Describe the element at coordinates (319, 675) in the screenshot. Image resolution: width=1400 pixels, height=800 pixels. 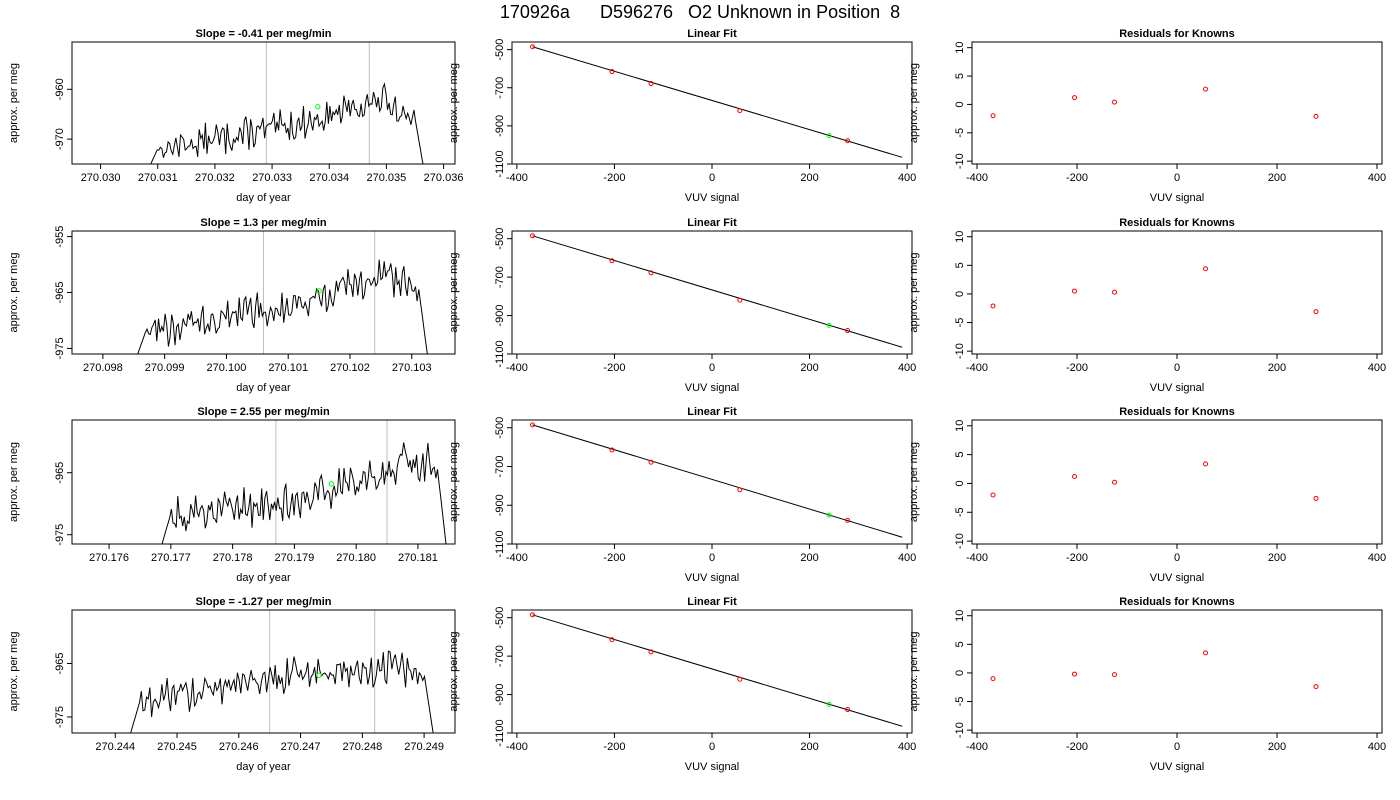
I see `unknown-mean-marker` at that location.